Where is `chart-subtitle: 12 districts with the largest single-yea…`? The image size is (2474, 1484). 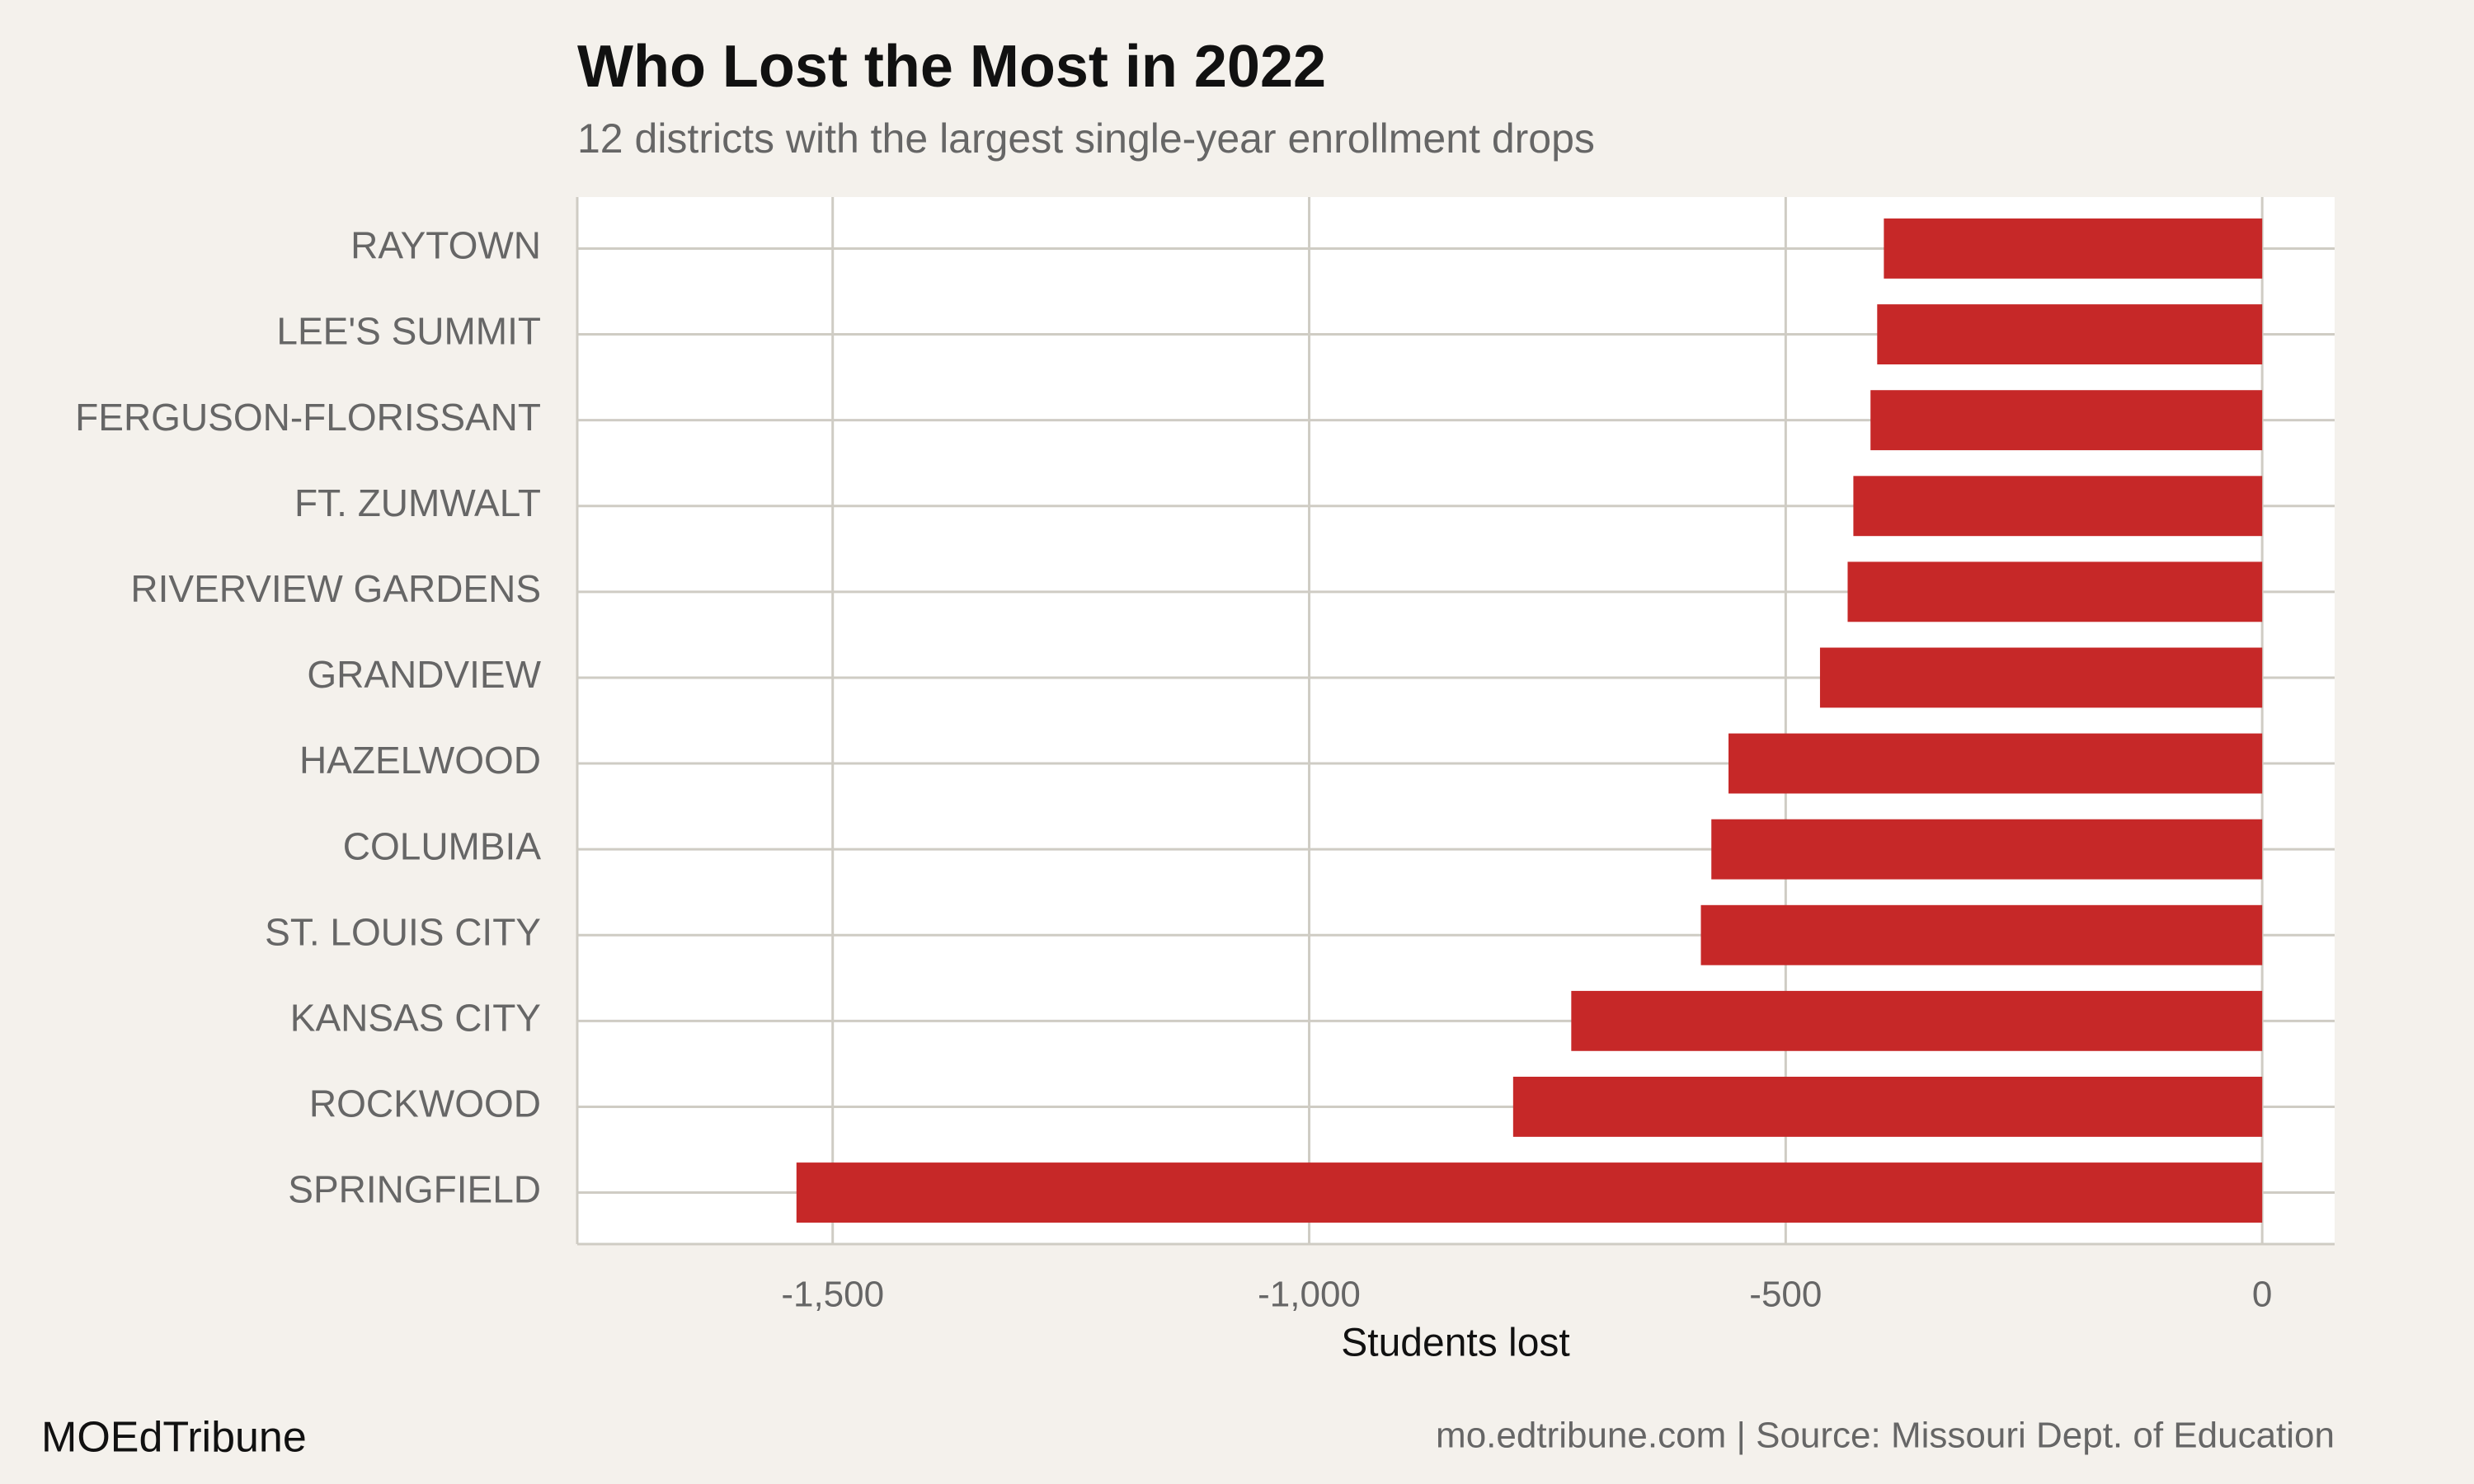
chart-subtitle: 12 districts with the largest single-yea… is located at coordinates (1086, 138).